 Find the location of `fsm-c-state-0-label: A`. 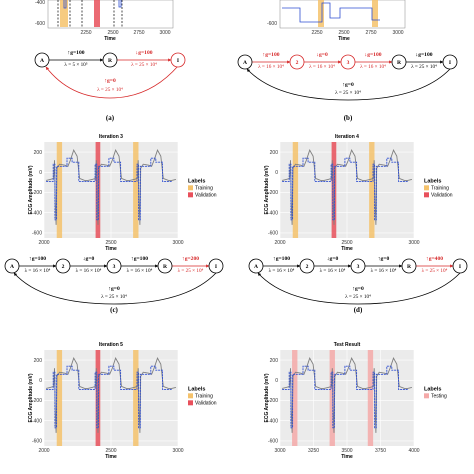

fsm-c-state-0-label: A is located at coordinates (12, 267).